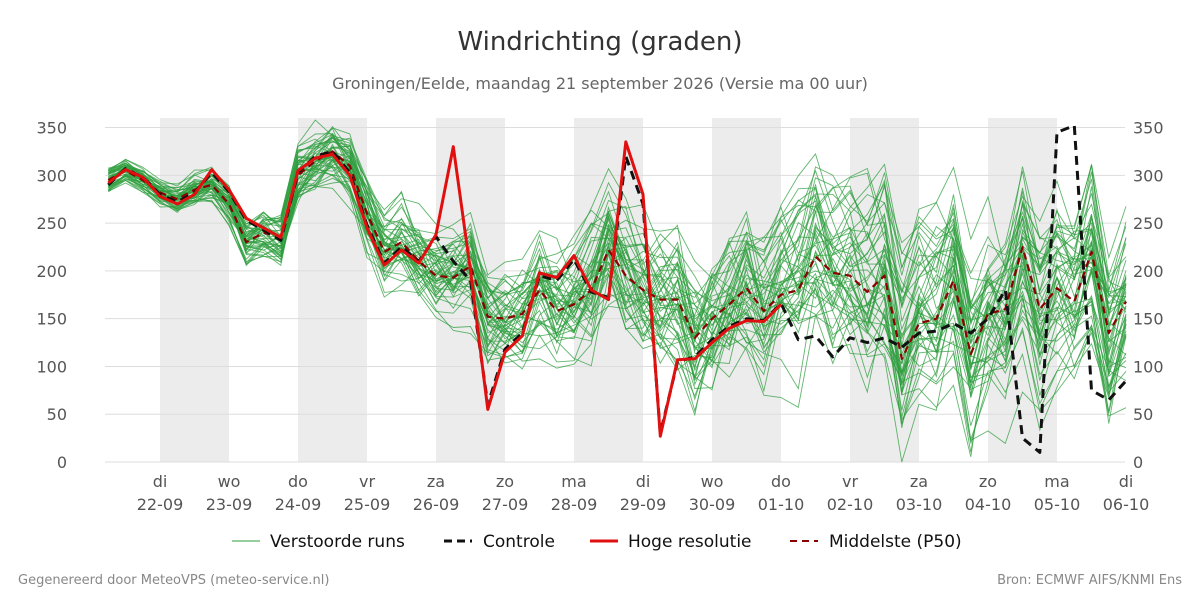  What do you see at coordinates (1089, 580) in the screenshot?
I see `footer-source: Bron: ECMWF AIFS/KNMI Ens` at bounding box center [1089, 580].